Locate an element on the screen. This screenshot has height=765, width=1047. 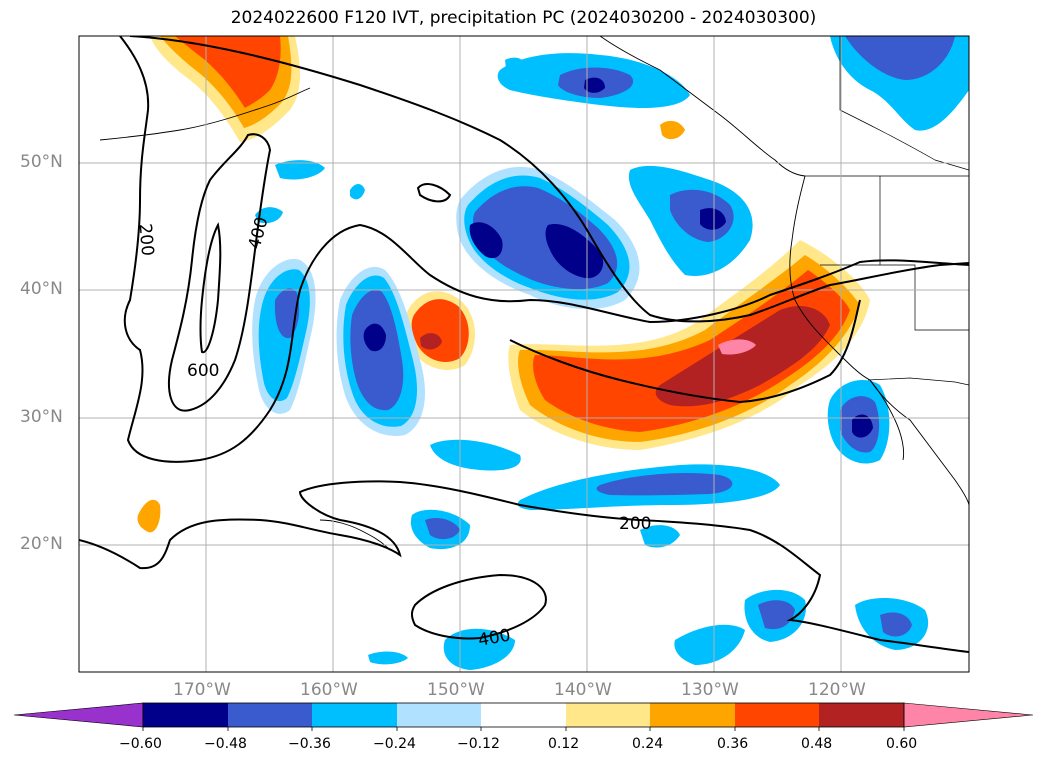
colorbar-extend-max is located at coordinates (968, 715).